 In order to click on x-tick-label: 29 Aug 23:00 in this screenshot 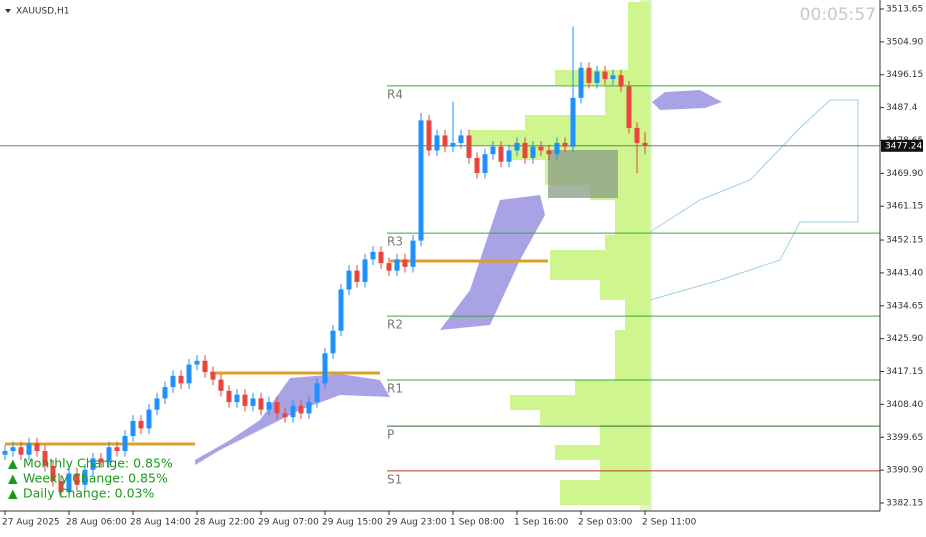, I will do `click(416, 523)`.